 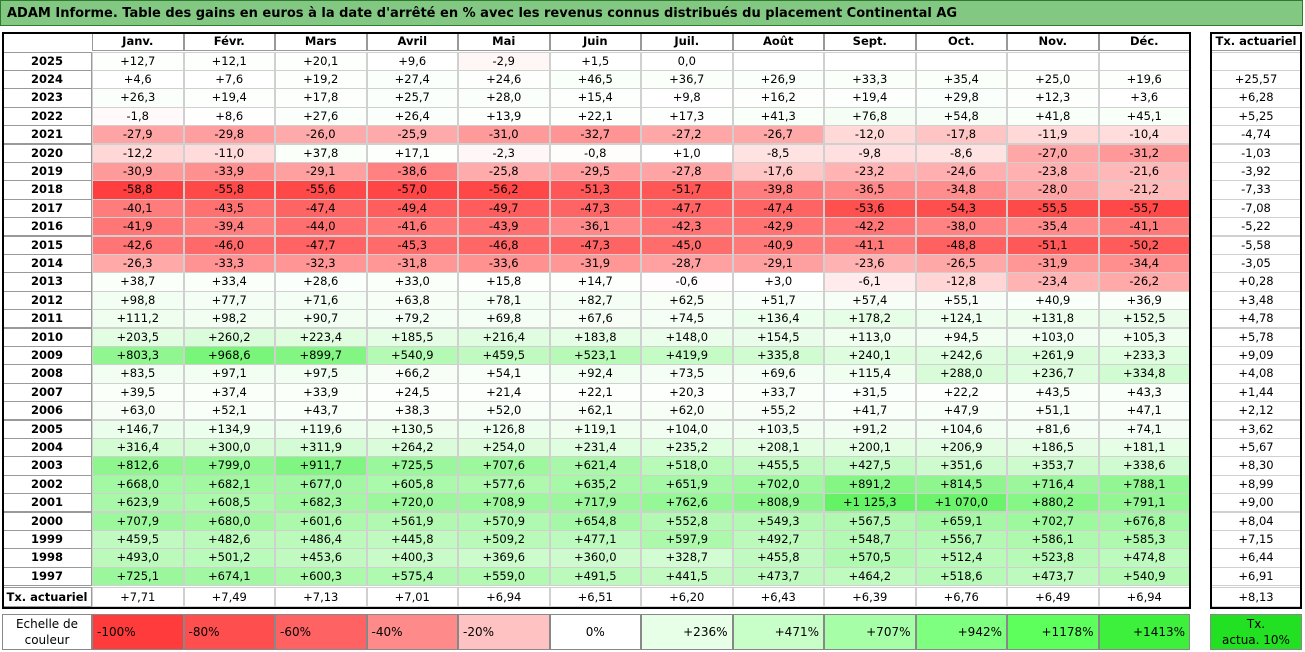 I want to click on year-label: 2002, so click(x=47, y=484).